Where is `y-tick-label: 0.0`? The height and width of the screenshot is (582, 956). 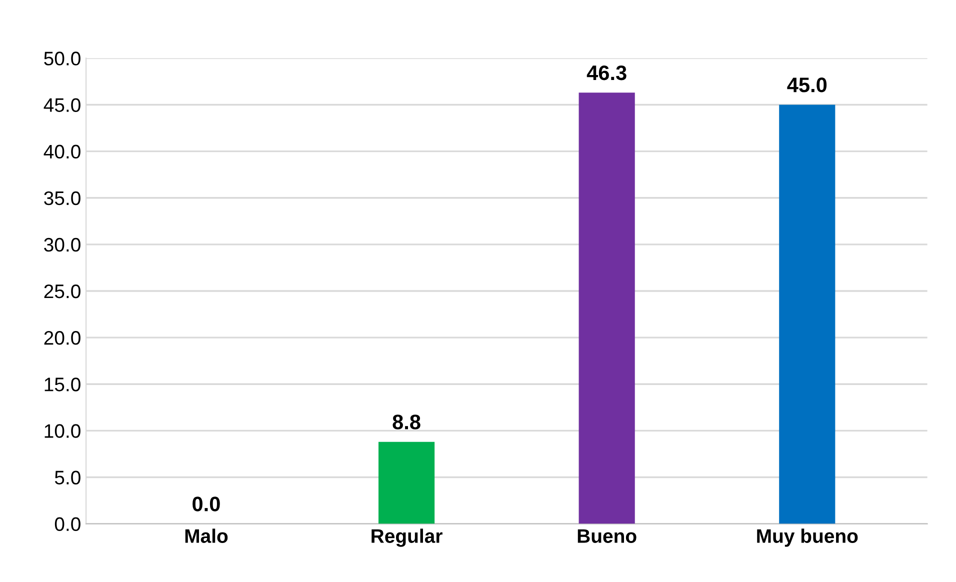
y-tick-label: 0.0 is located at coordinates (67, 524).